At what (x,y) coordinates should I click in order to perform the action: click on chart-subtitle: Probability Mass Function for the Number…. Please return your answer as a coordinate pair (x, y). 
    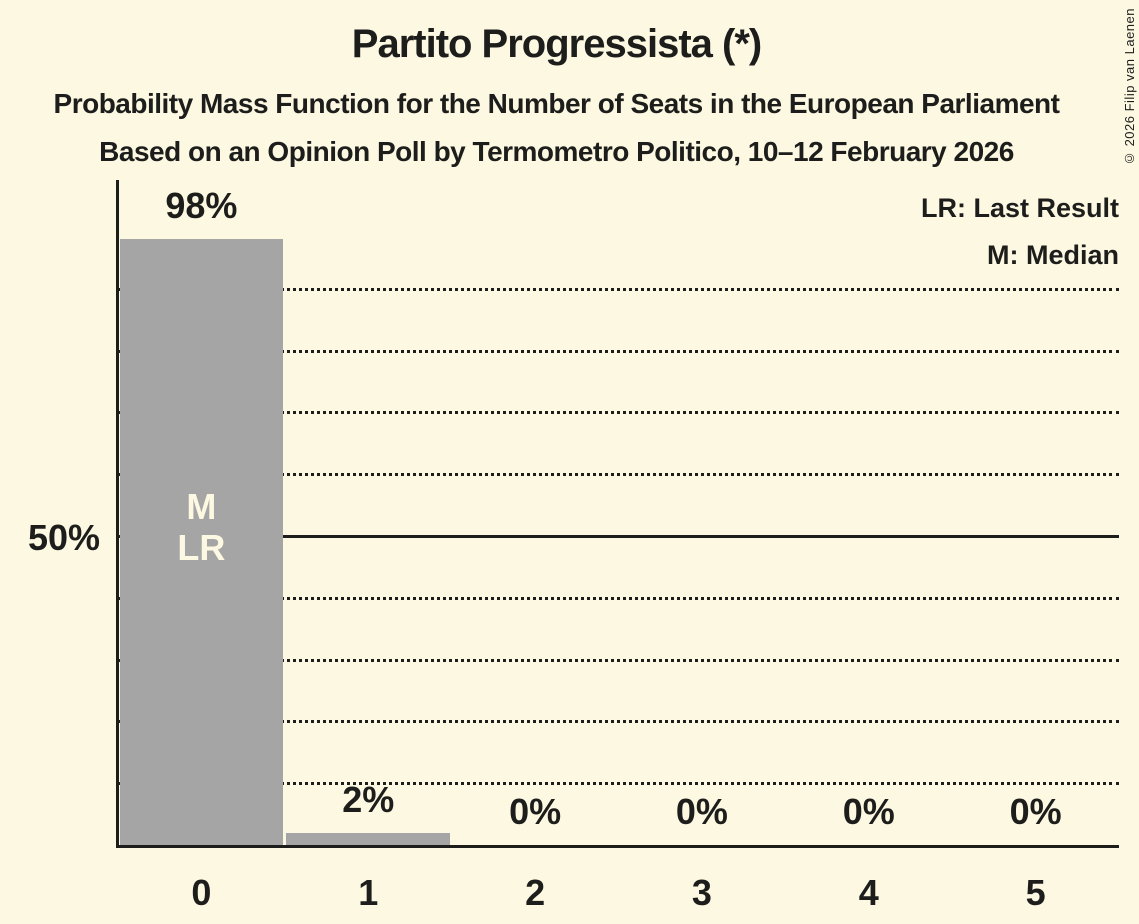
    Looking at the image, I should click on (556, 103).